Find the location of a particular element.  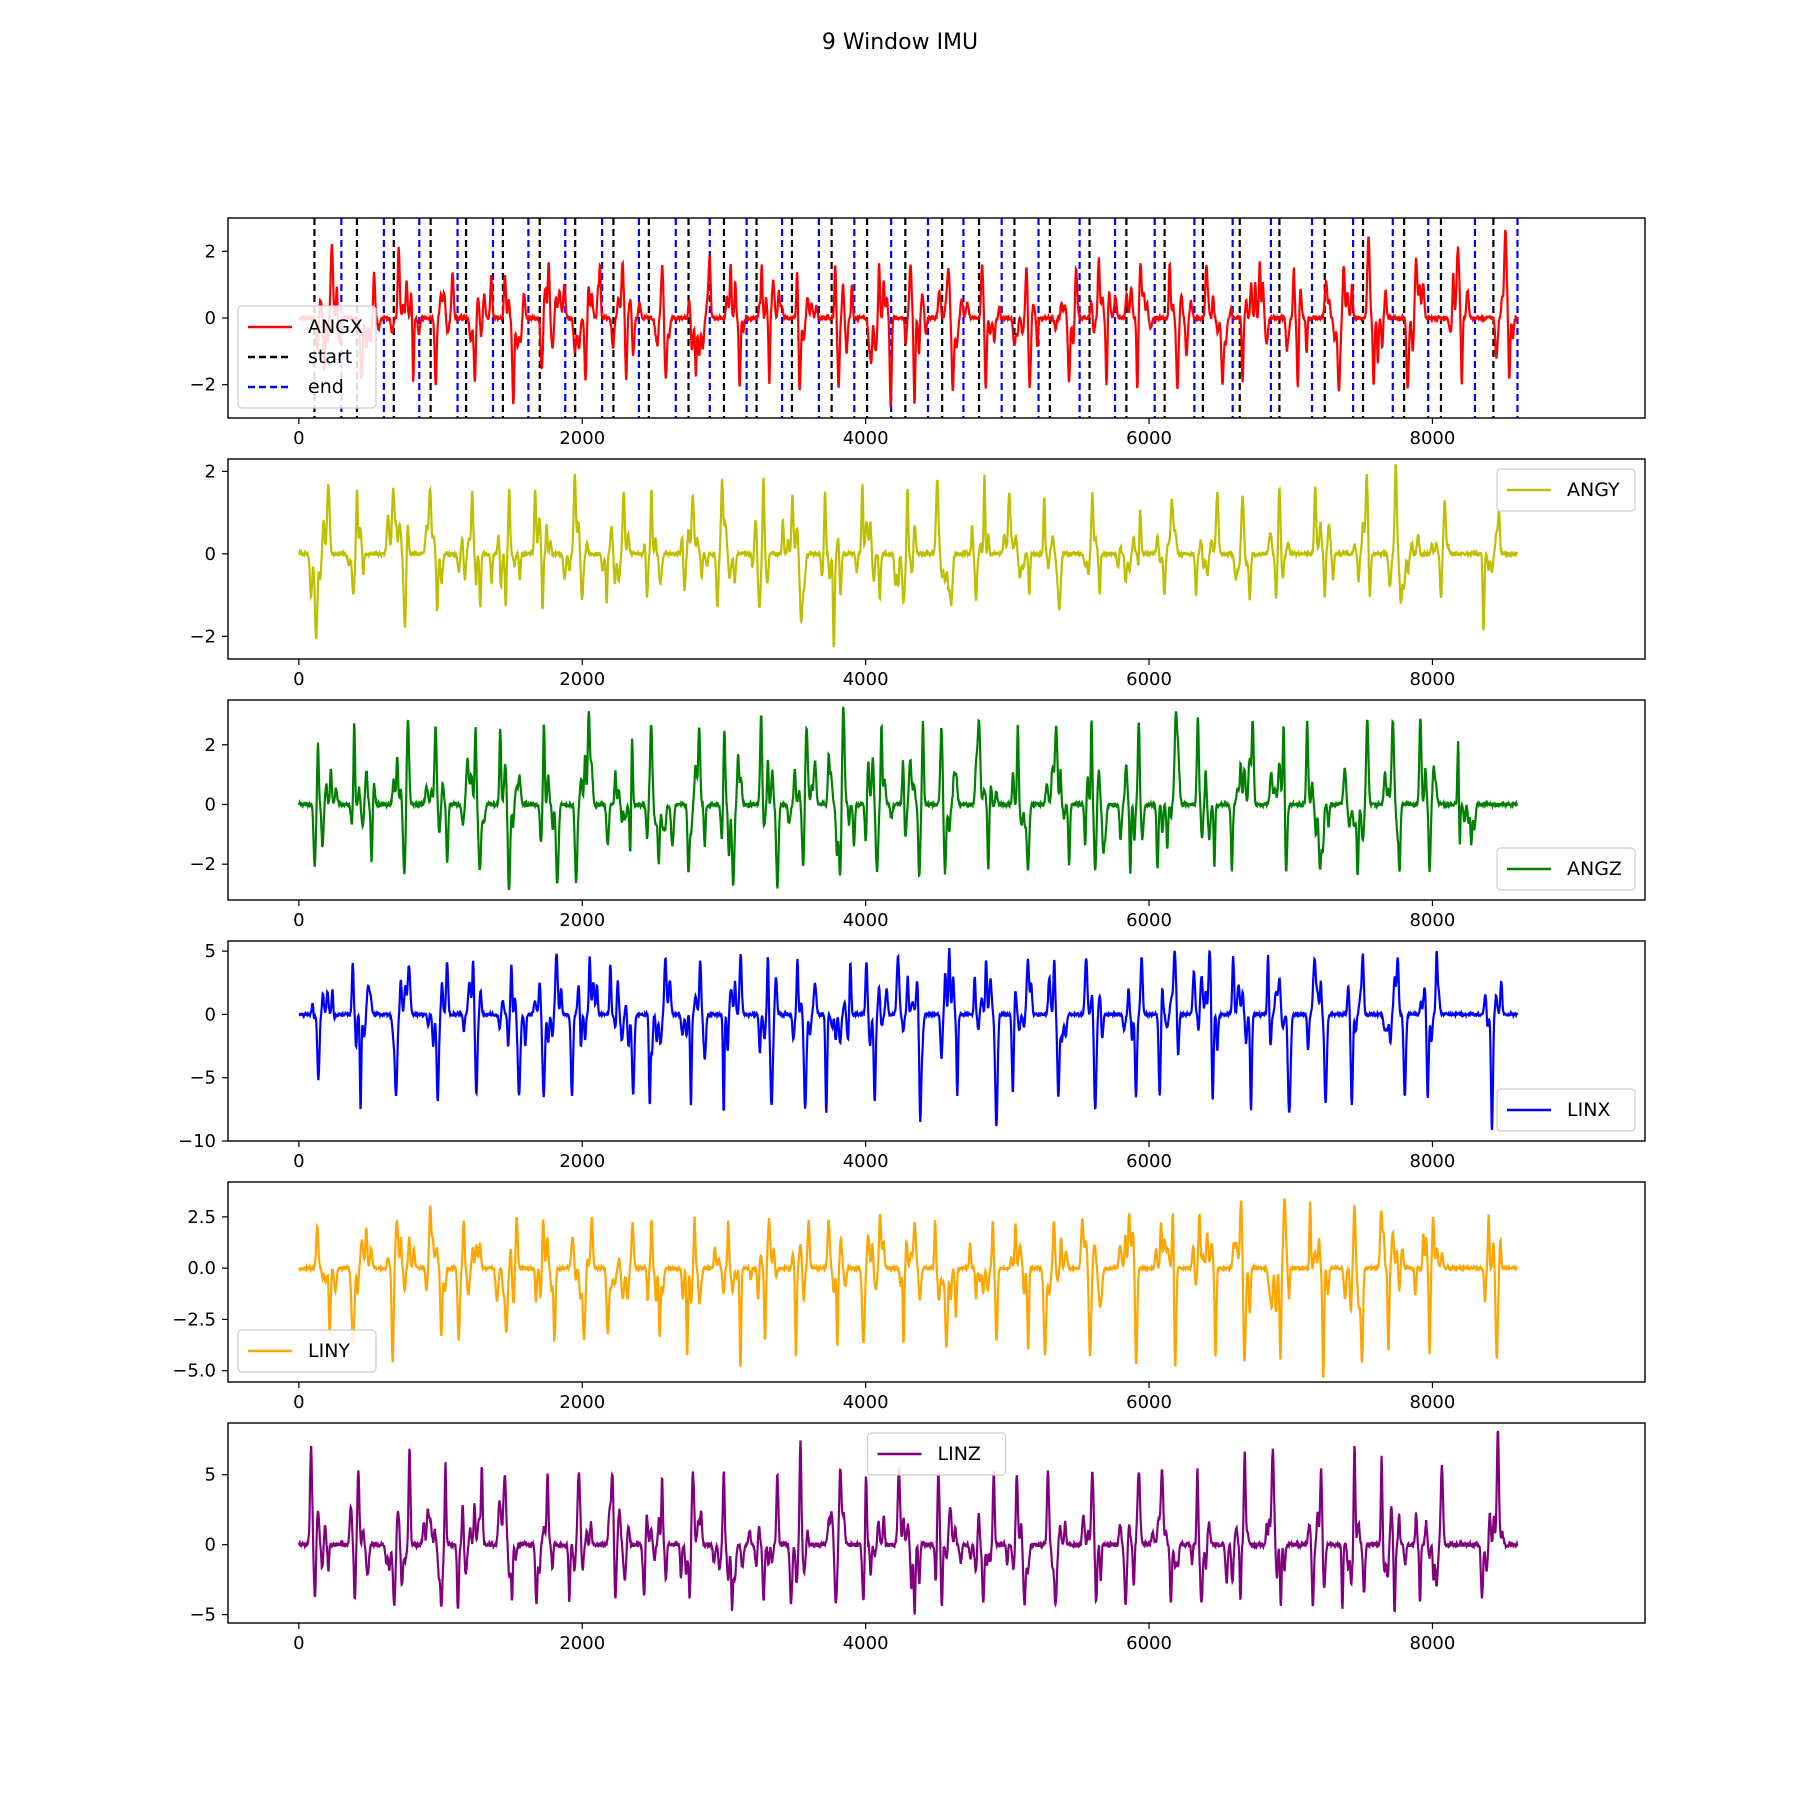

legend-label: start is located at coordinates (330, 357).